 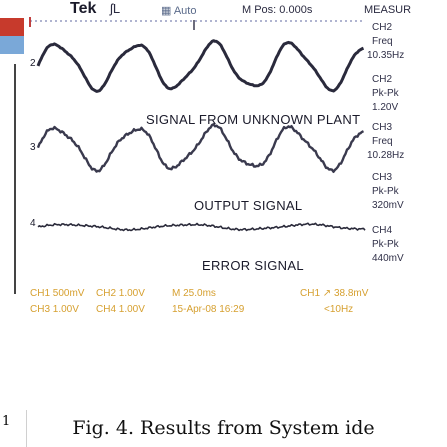 I want to click on meas-ch3-value: 10.28Hz, so click(x=386, y=155).